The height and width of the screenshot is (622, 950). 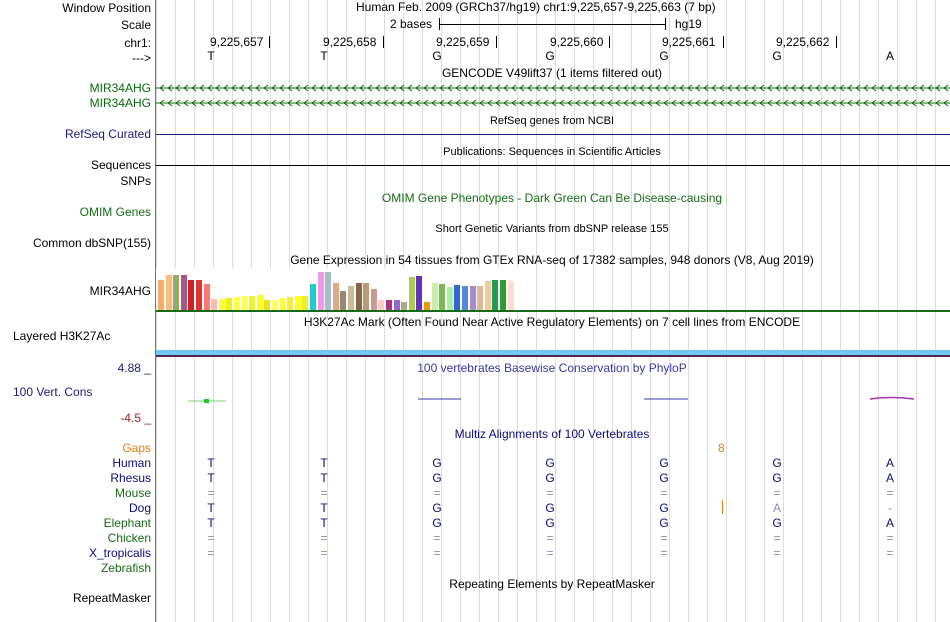 What do you see at coordinates (350, 42) in the screenshot?
I see `coordinate-label: 9,225,658` at bounding box center [350, 42].